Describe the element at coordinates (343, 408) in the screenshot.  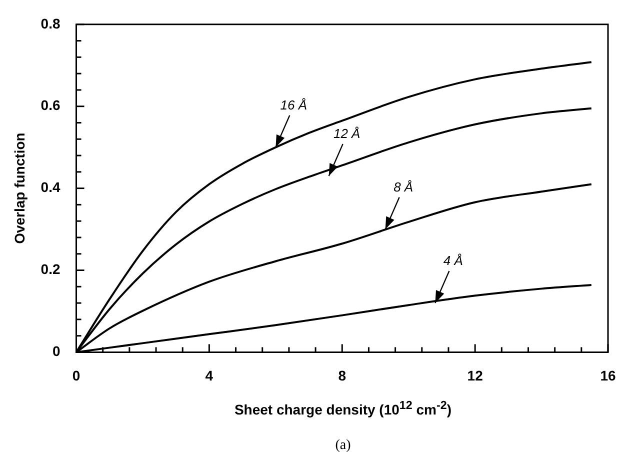
I see `x-axis-title: Sheet charge density (10$^{12}$ cm$^{-2}$)` at that location.